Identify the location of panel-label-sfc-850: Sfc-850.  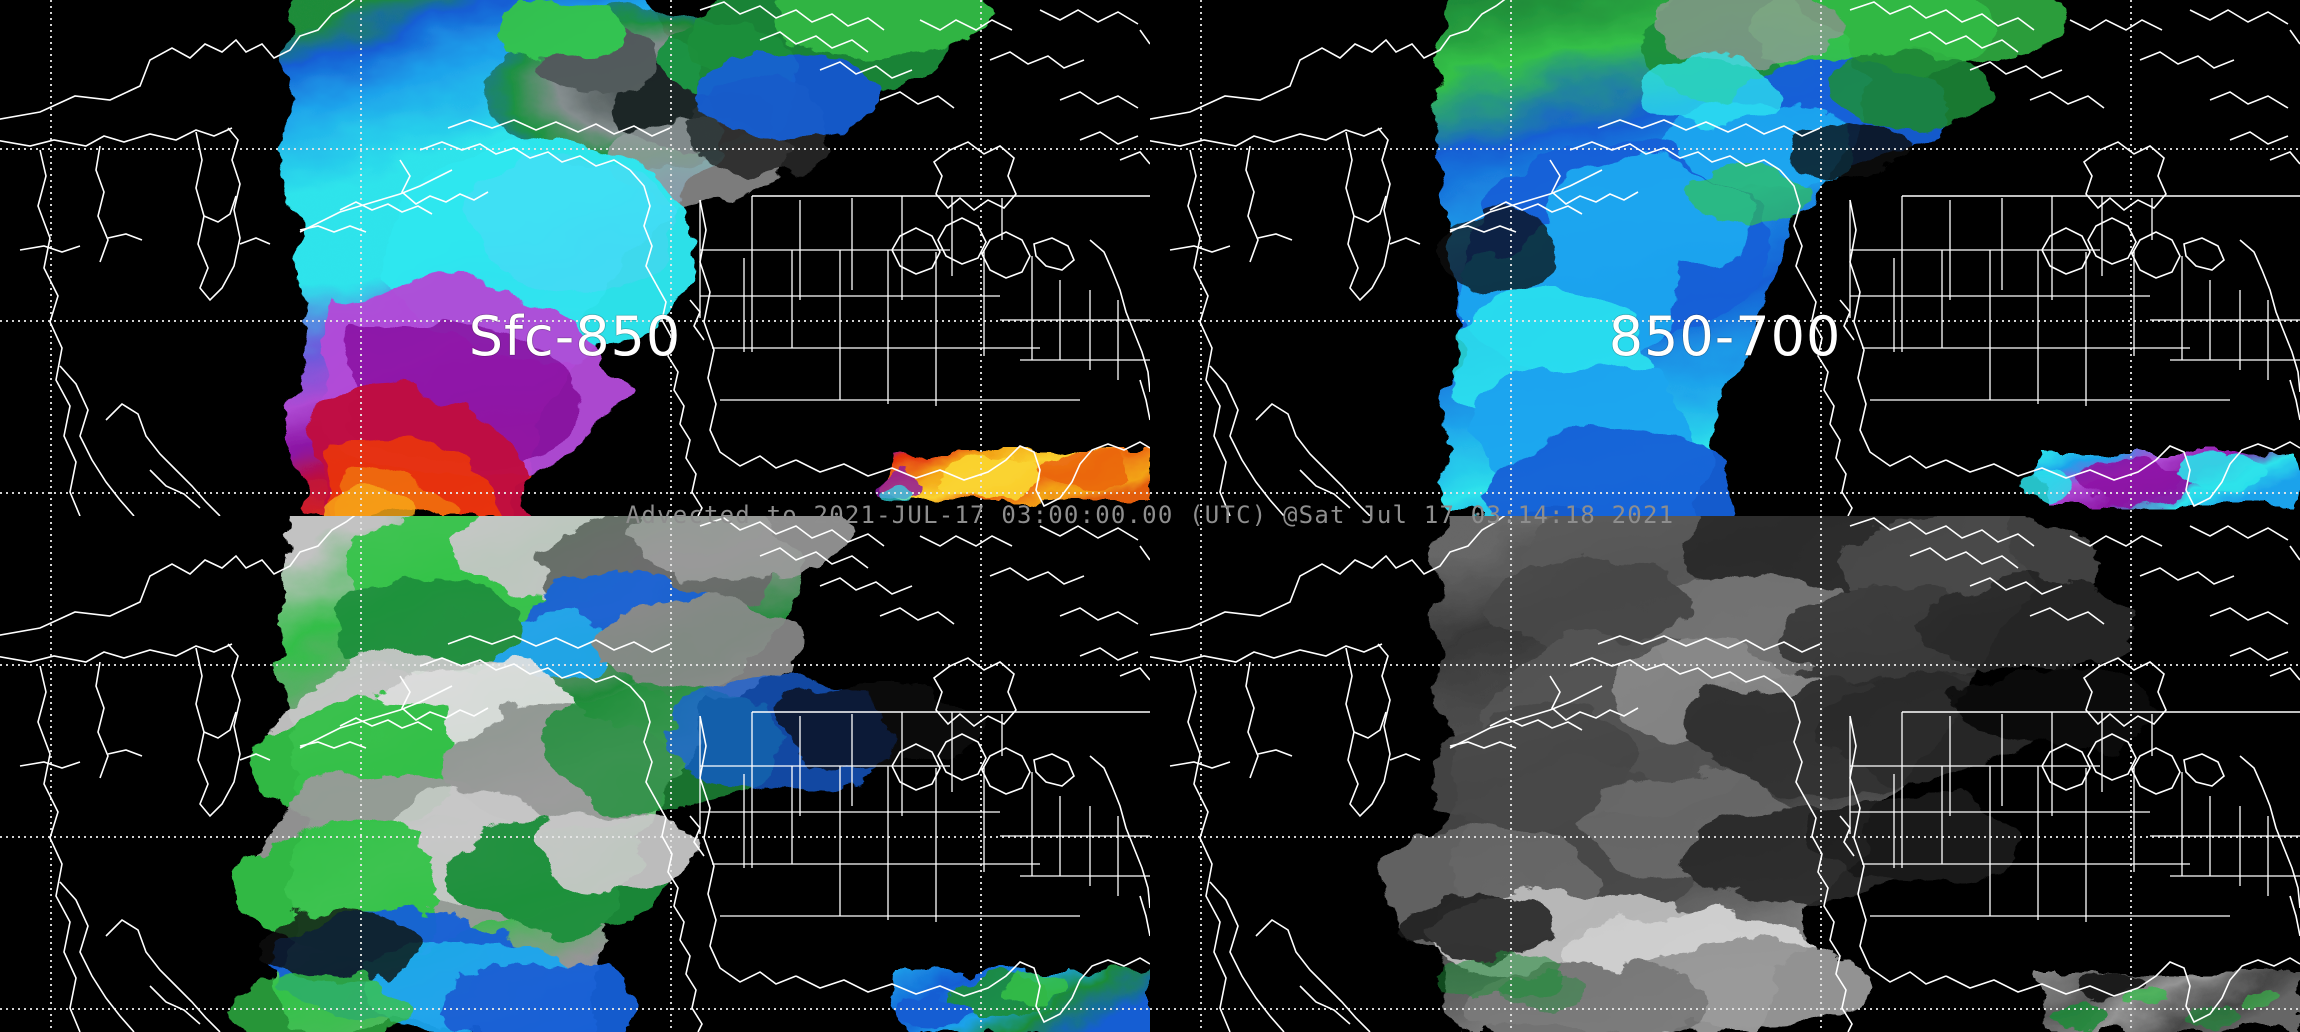
(575, 336).